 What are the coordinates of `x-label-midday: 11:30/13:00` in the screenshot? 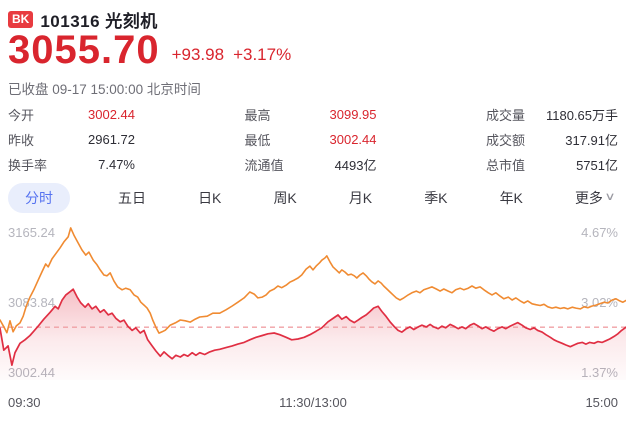 It's located at (313, 402).